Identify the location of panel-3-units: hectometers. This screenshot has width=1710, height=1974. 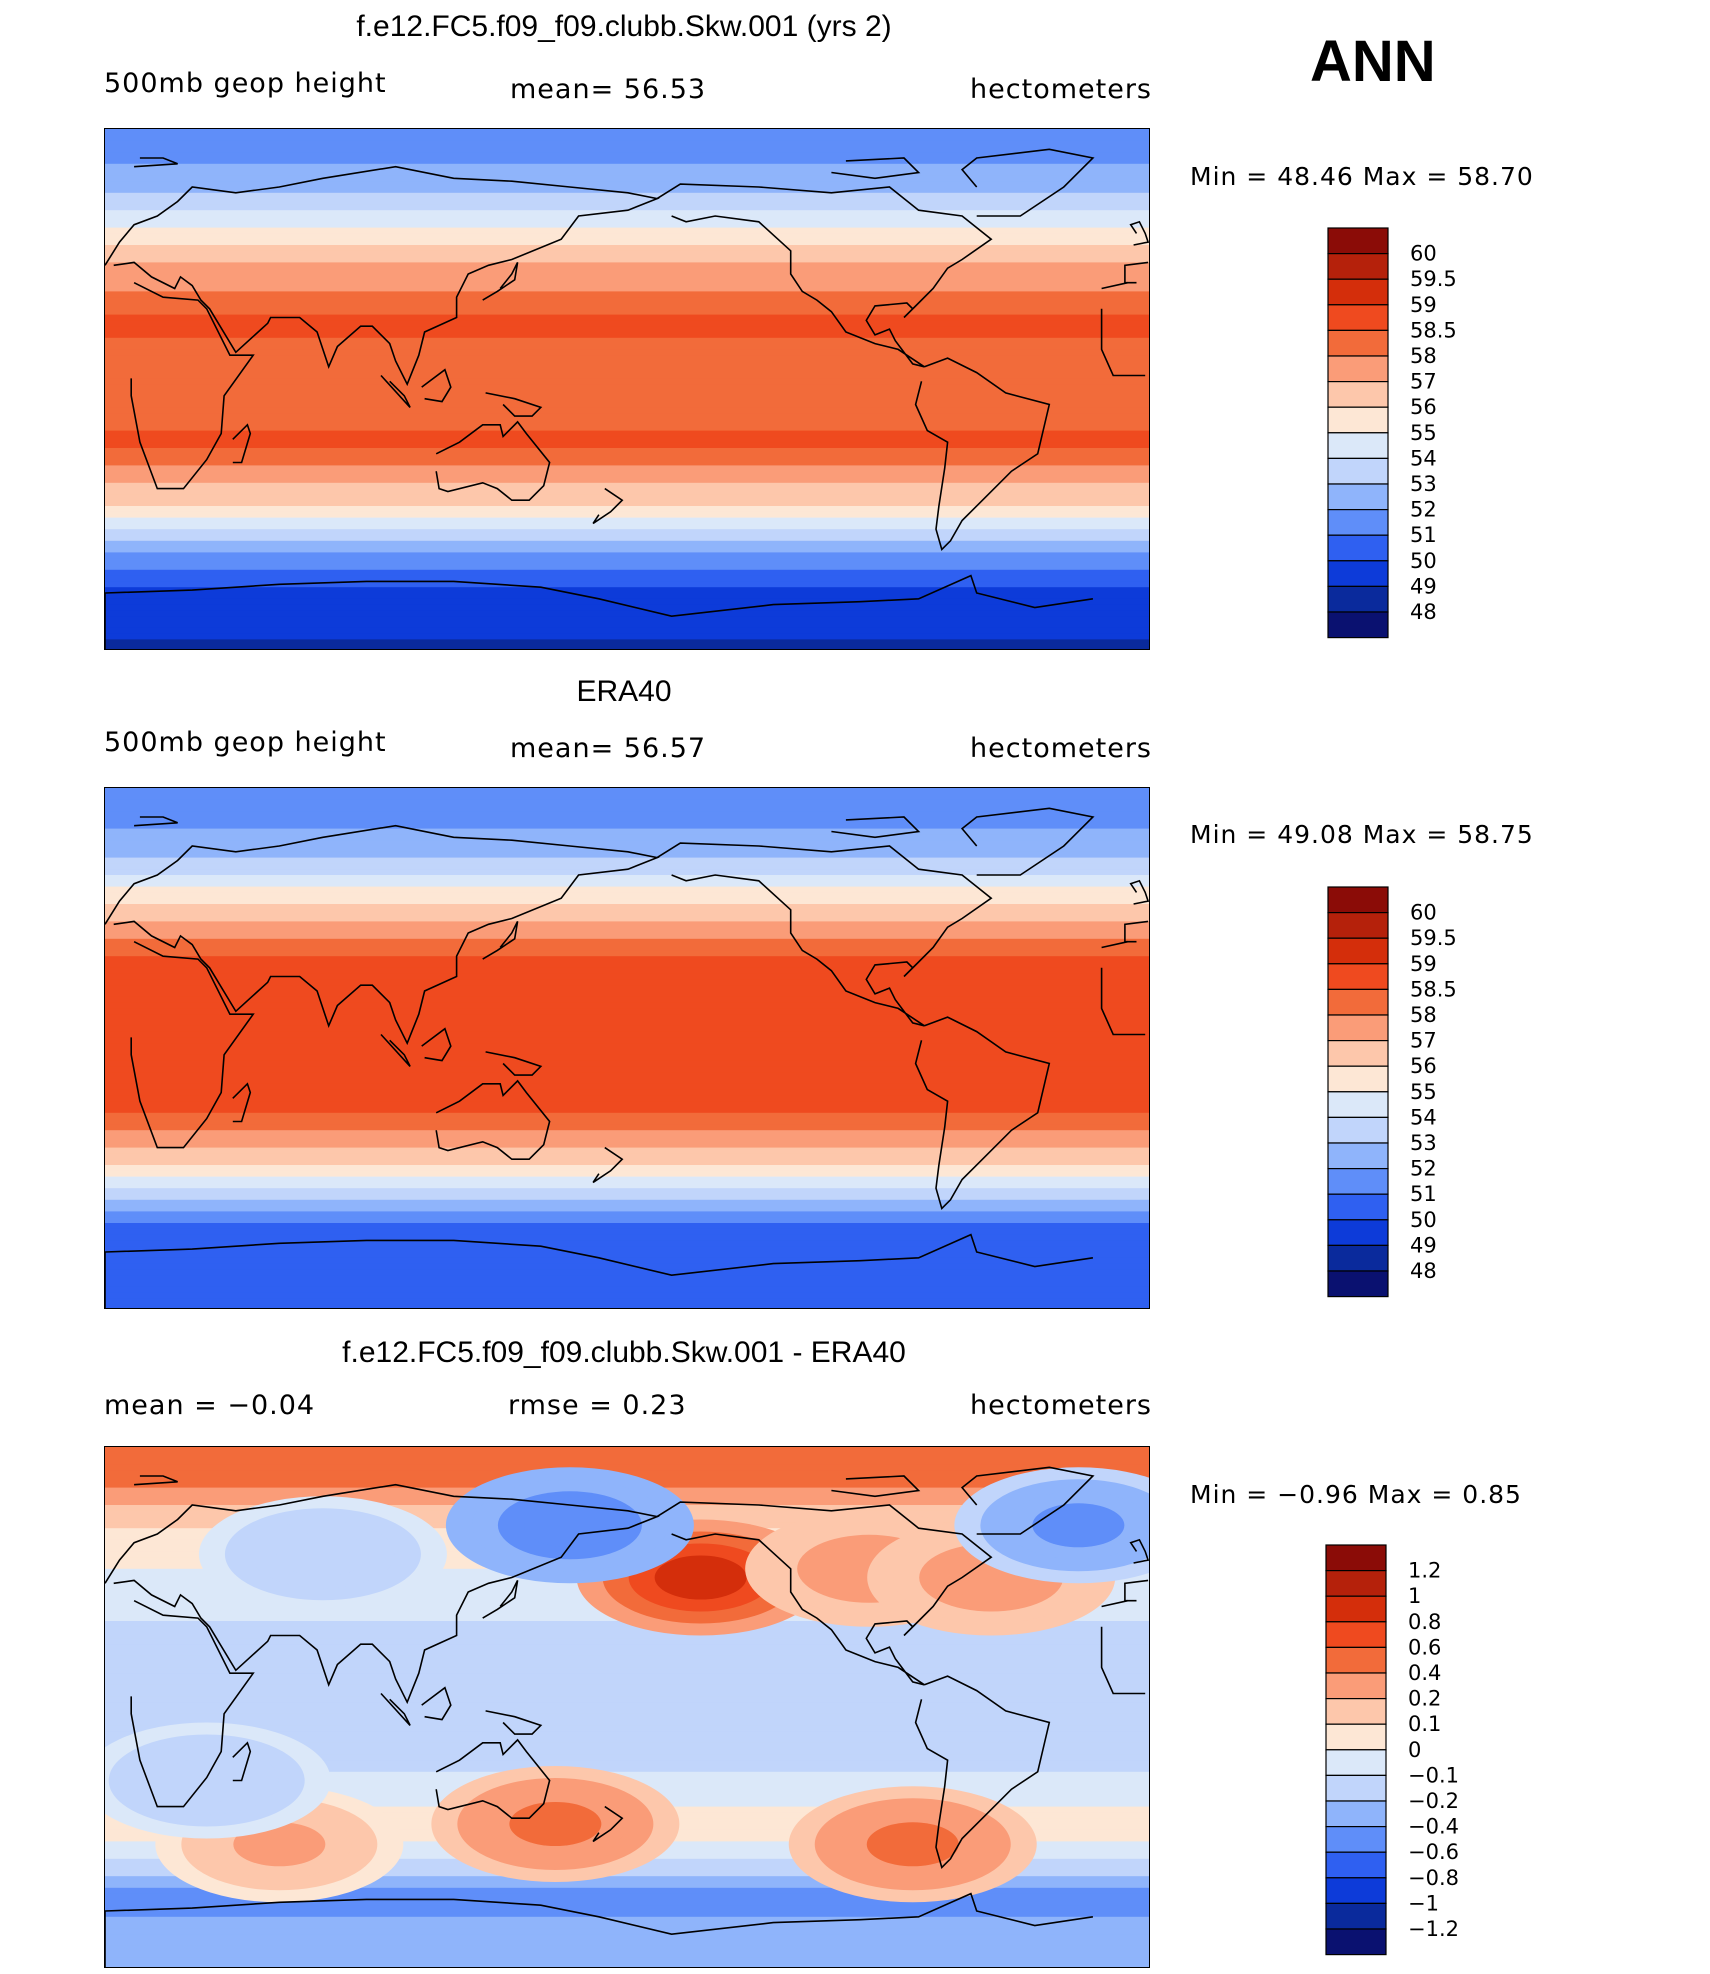
(1061, 1405).